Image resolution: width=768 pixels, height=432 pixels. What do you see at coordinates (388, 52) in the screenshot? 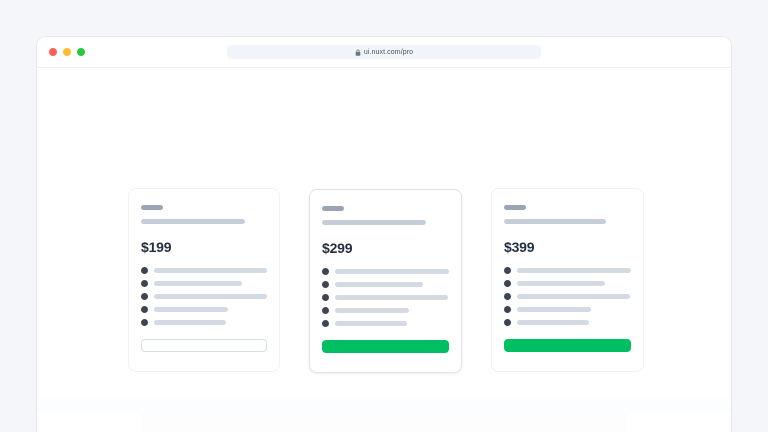
I see `address-bar-url: ui.nuxt.com/pro` at bounding box center [388, 52].